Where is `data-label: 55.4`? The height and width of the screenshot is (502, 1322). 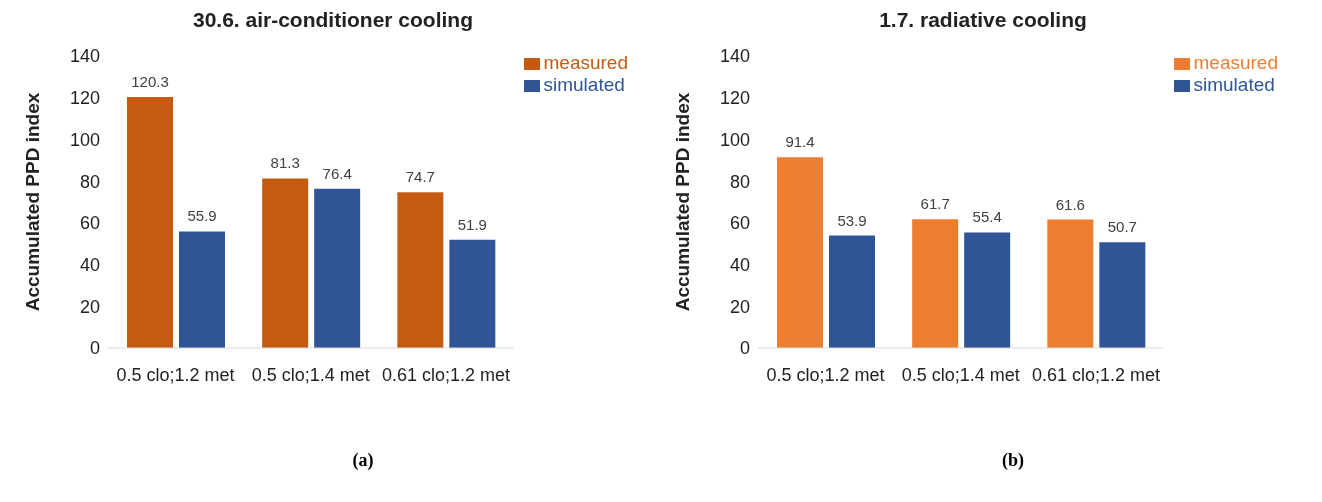 data-label: 55.4 is located at coordinates (987, 217).